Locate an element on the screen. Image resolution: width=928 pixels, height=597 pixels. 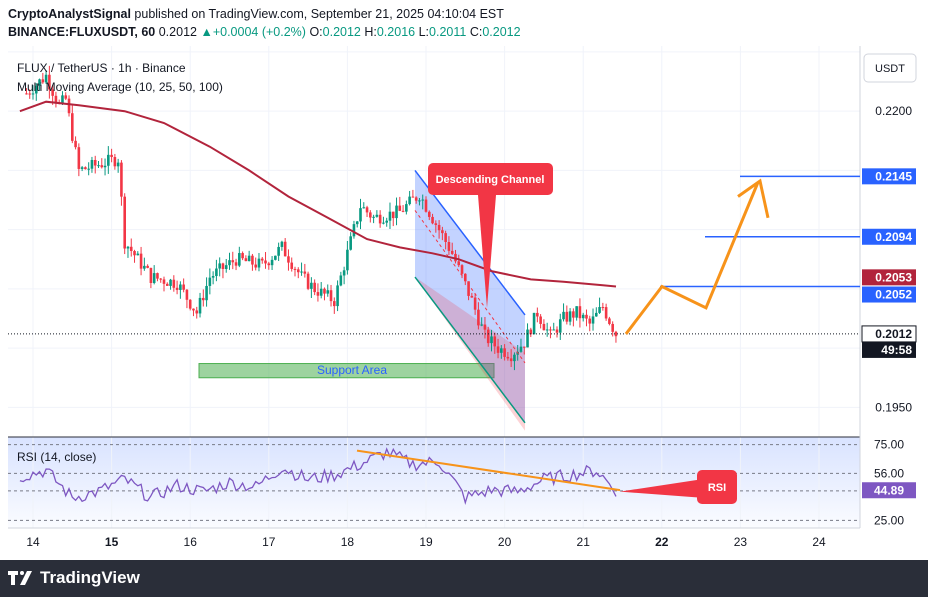
price-label-text: 0.2053 is located at coordinates (893, 277).